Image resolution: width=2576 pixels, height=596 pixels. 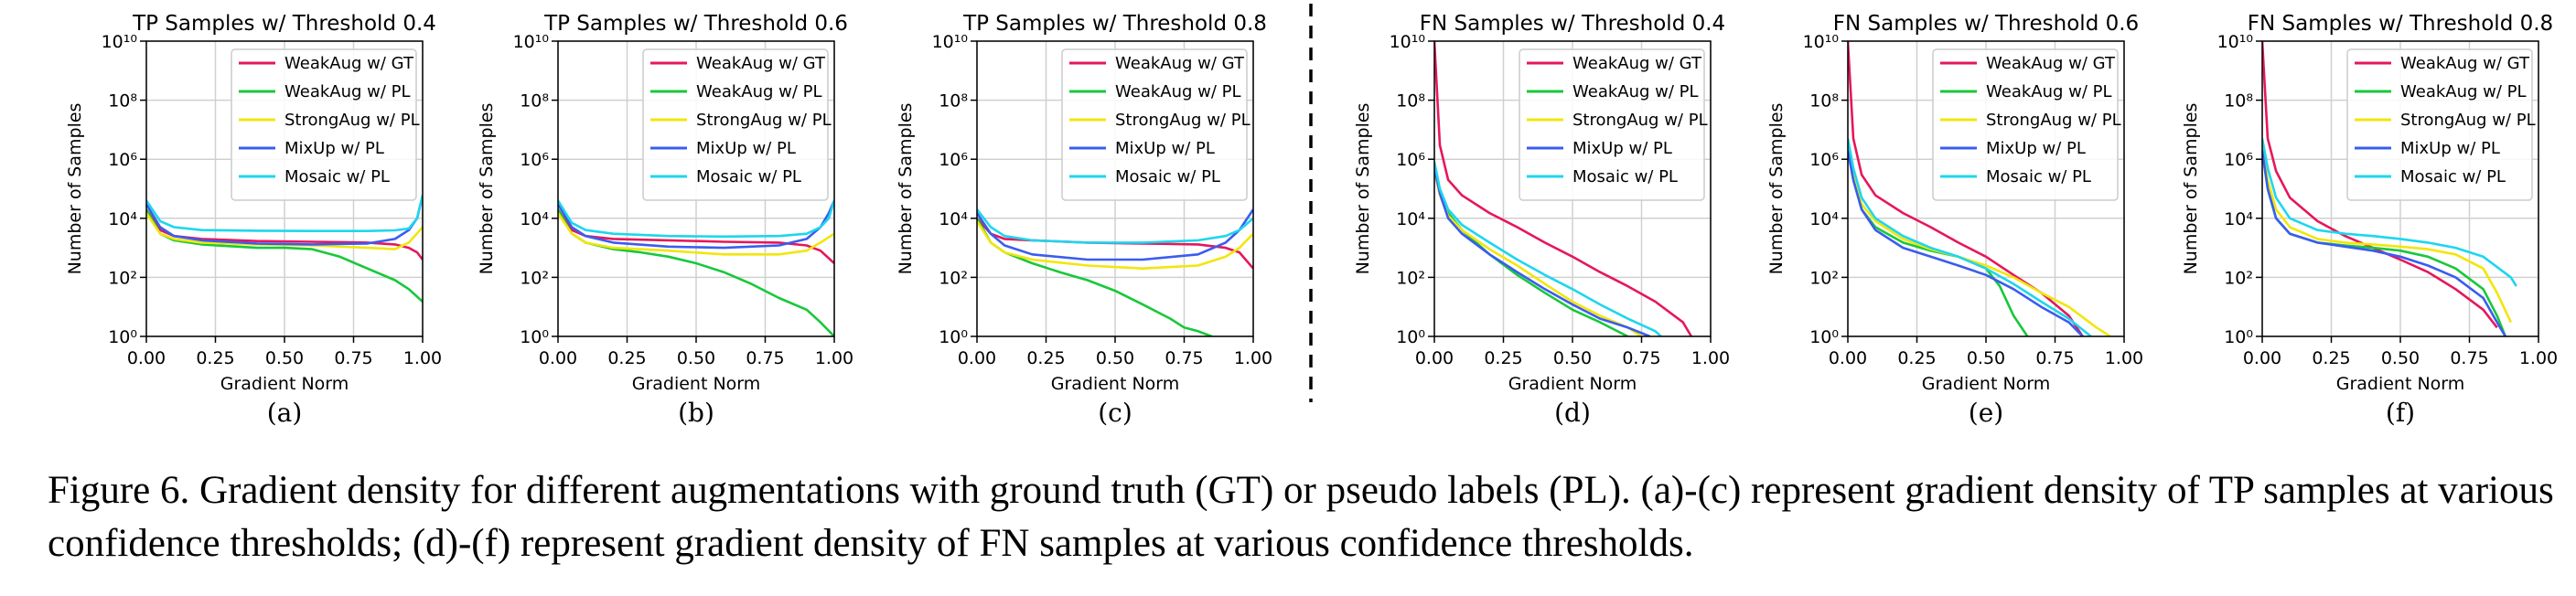 I want to click on chart-title: FN Samples w/ Threshold 0.6, so click(x=1986, y=24).